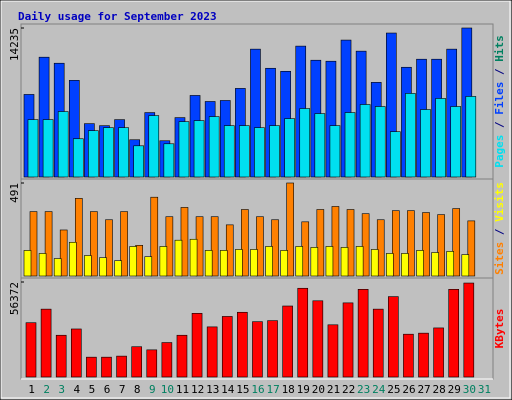 This screenshot has height=400, width=512. Describe the element at coordinates (31, 389) in the screenshot. I see `x-tick-label: 1` at that location.